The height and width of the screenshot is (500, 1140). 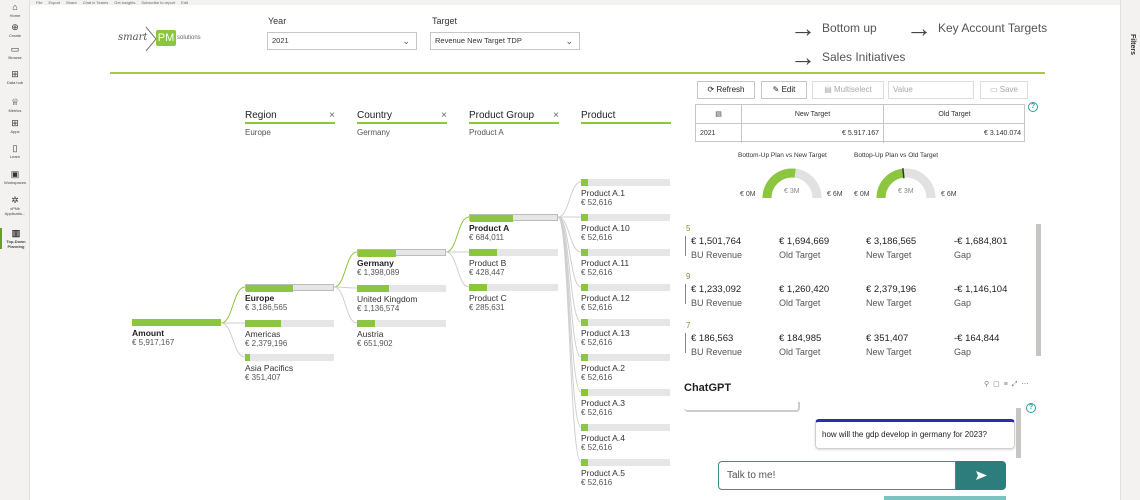 What do you see at coordinates (523, 228) in the screenshot?
I see `tree-node-product-group: Product A € 684,011` at bounding box center [523, 228].